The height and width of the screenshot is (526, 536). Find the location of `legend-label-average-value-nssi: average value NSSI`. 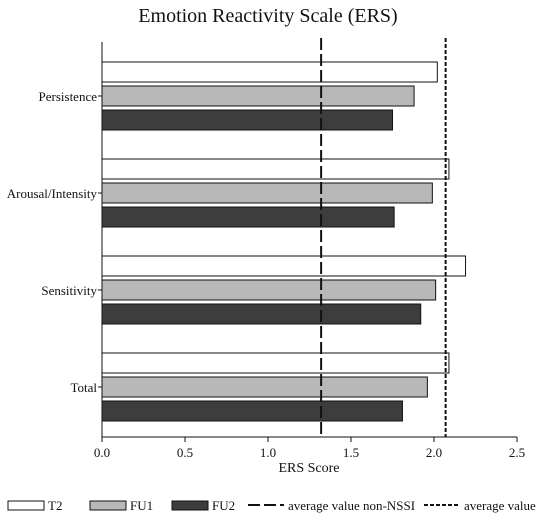

legend-label-average-value-nssi: average value NSSI is located at coordinates (500, 505).